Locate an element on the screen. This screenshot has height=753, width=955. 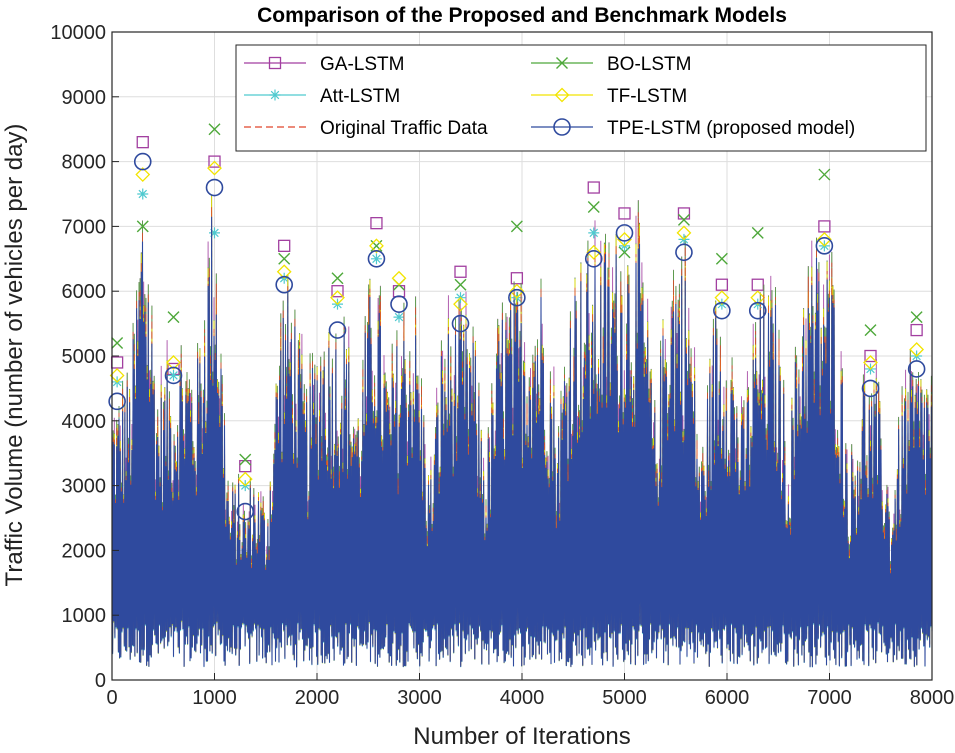
y-tick-label: 4000 is located at coordinates (84, 422).